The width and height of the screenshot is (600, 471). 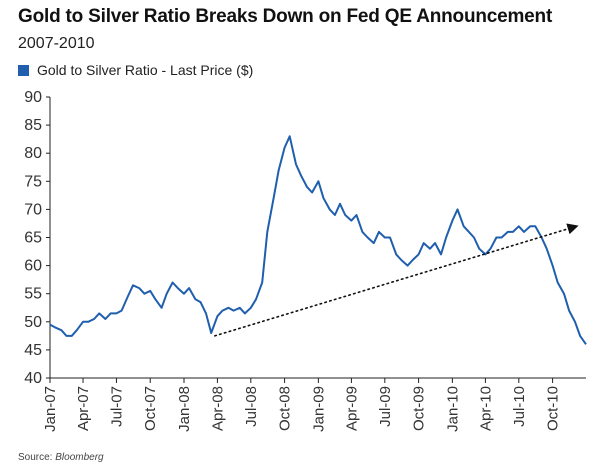 What do you see at coordinates (318, 409) in the screenshot?
I see `x-tick-label: Jan-09` at bounding box center [318, 409].